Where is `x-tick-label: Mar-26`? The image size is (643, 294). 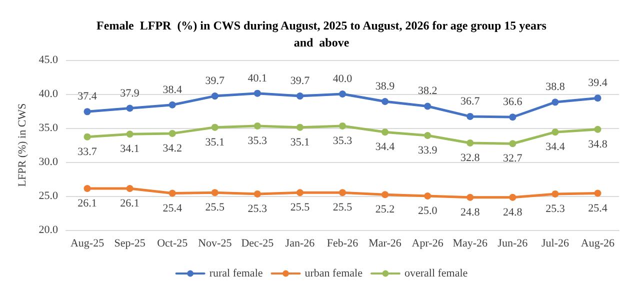 x-tick-label: Mar-26 is located at coordinates (385, 244).